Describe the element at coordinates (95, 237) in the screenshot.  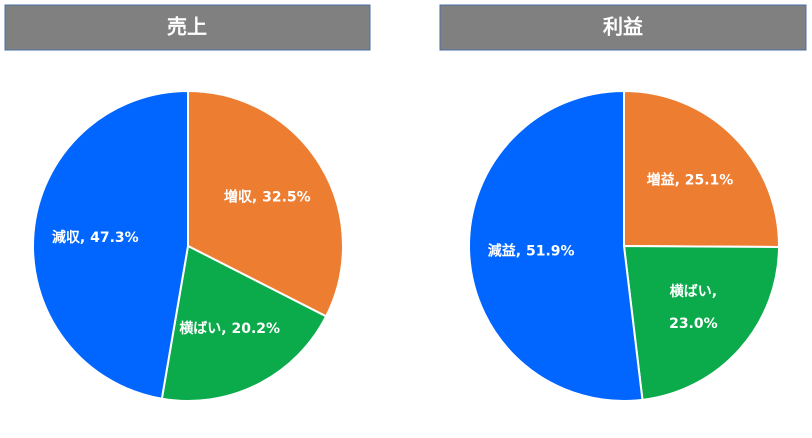
I see `data-label: 減収, 47.3%` at that location.